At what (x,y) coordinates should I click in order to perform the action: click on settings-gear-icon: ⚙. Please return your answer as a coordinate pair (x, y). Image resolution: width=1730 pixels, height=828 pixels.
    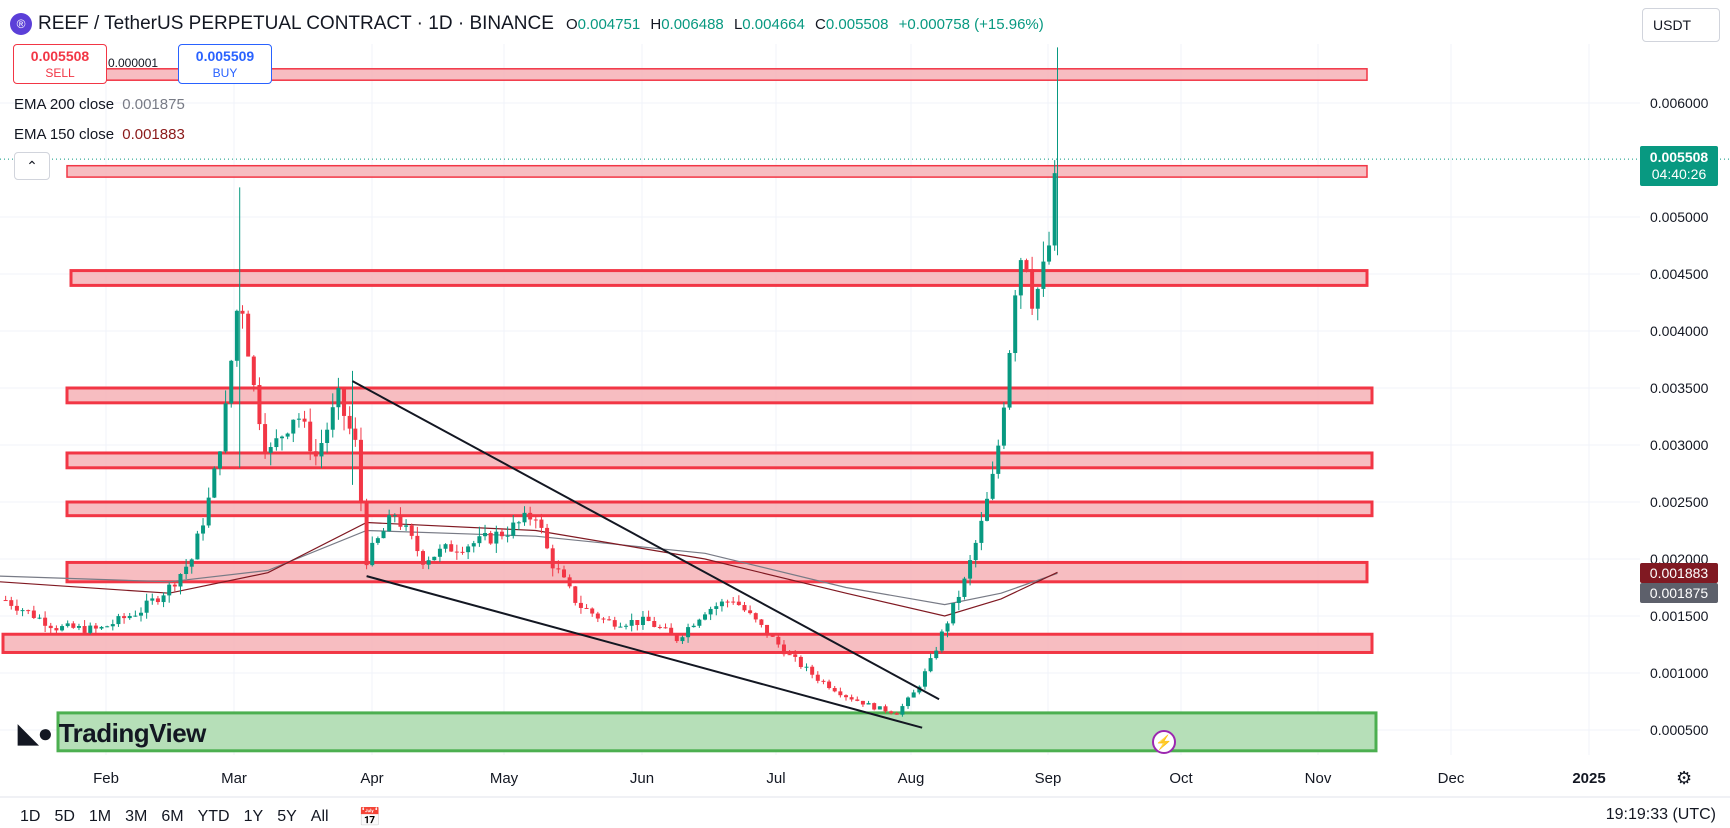
    Looking at the image, I should click on (1684, 778).